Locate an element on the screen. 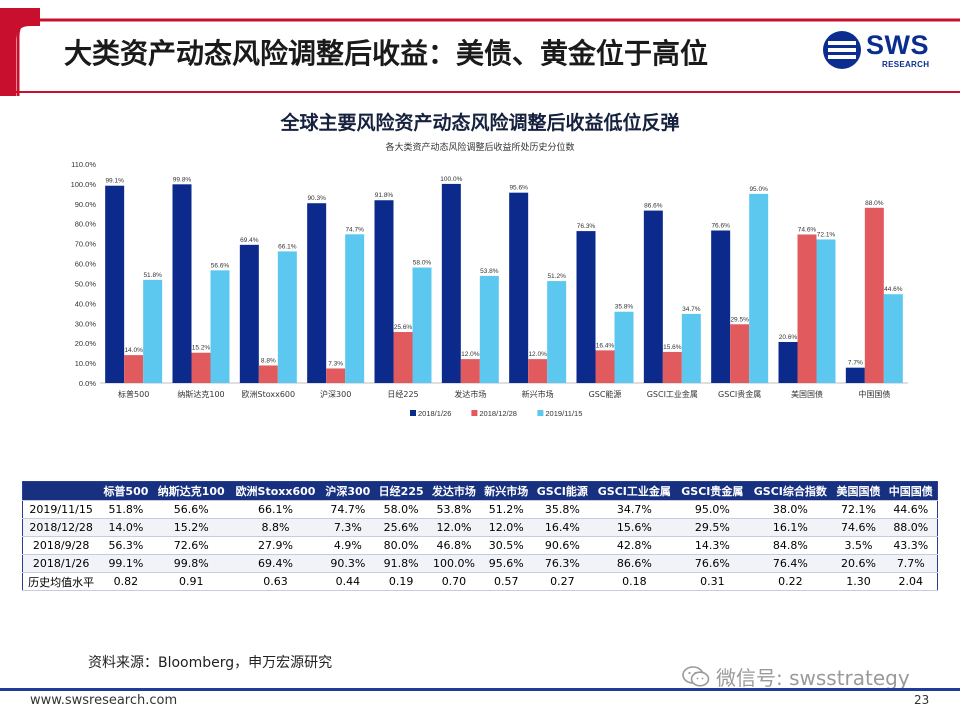  x-tick-label: 美国国债 is located at coordinates (807, 394).